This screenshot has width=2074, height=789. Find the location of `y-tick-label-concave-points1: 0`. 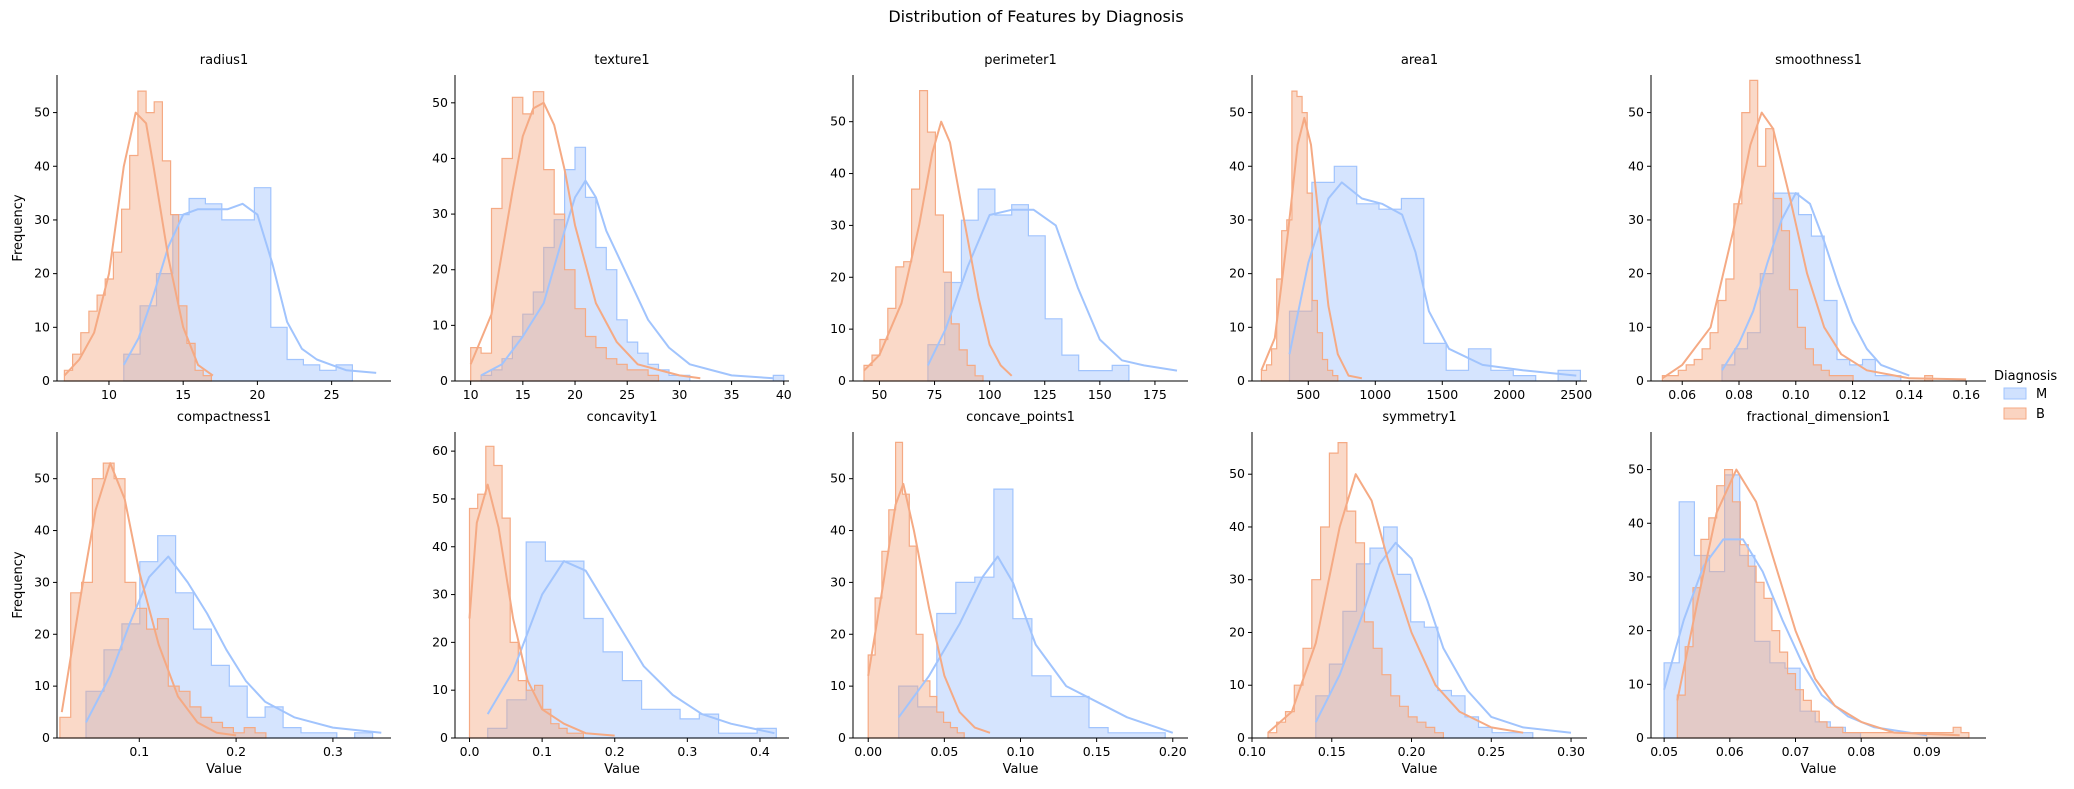

y-tick-label-concave-points1: 0 is located at coordinates (842, 737).